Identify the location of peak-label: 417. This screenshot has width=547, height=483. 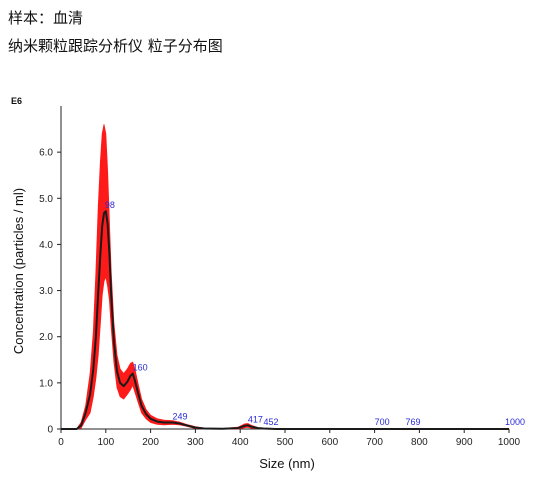
(255, 419).